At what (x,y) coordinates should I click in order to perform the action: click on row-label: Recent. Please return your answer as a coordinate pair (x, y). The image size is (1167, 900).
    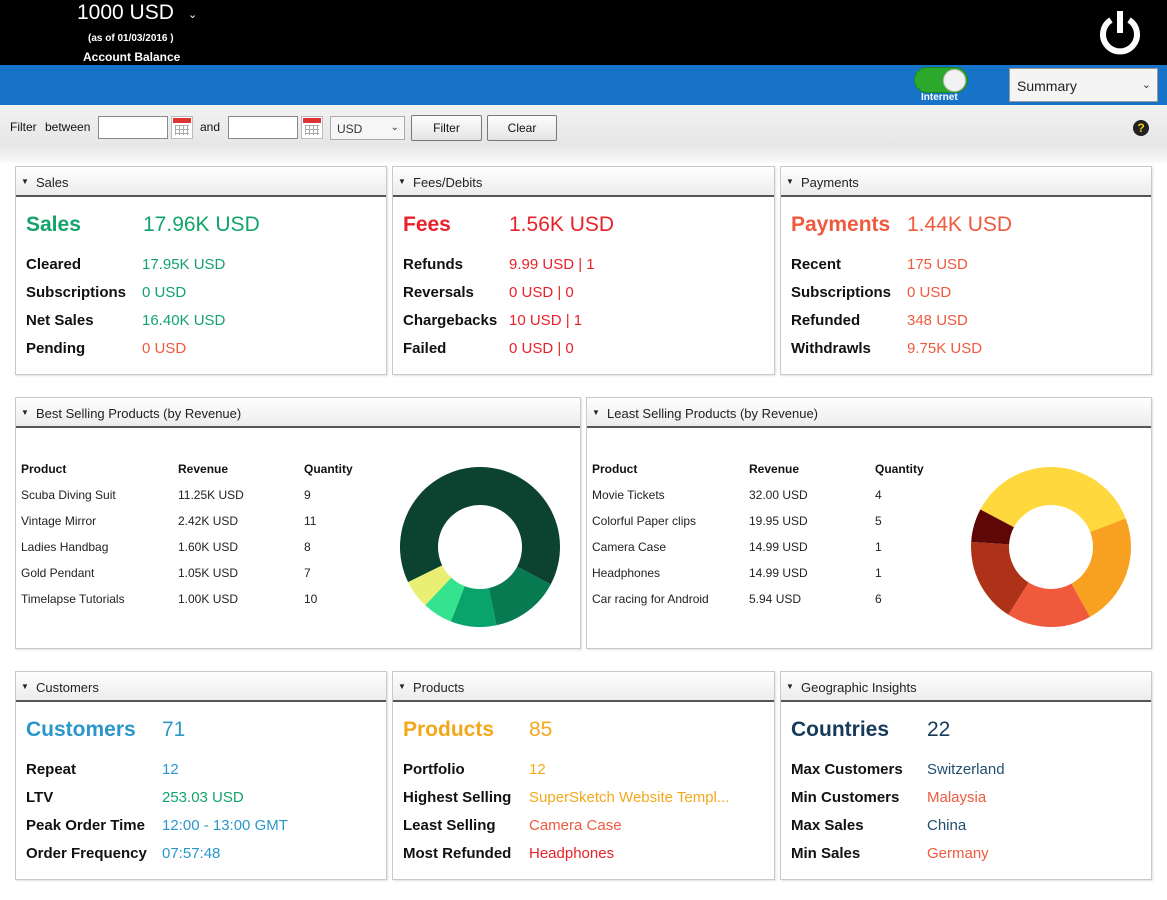
    Looking at the image, I should click on (816, 264).